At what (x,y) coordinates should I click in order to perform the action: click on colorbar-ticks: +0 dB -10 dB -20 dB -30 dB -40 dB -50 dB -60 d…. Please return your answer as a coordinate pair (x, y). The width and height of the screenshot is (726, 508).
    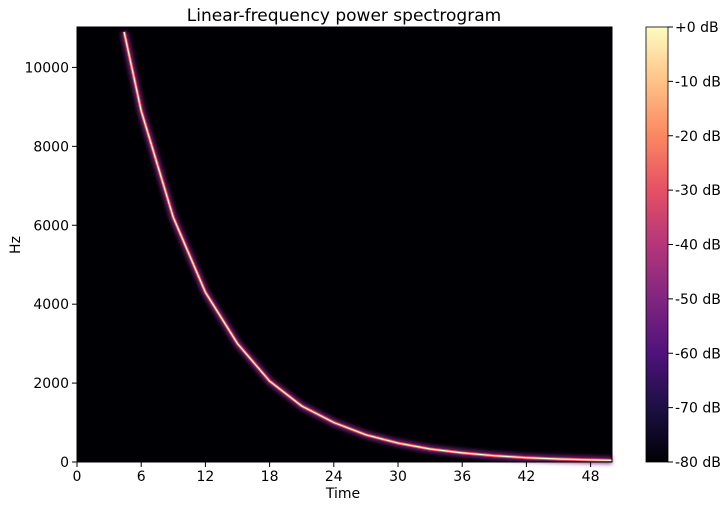
    Looking at the image, I should click on (694, 245).